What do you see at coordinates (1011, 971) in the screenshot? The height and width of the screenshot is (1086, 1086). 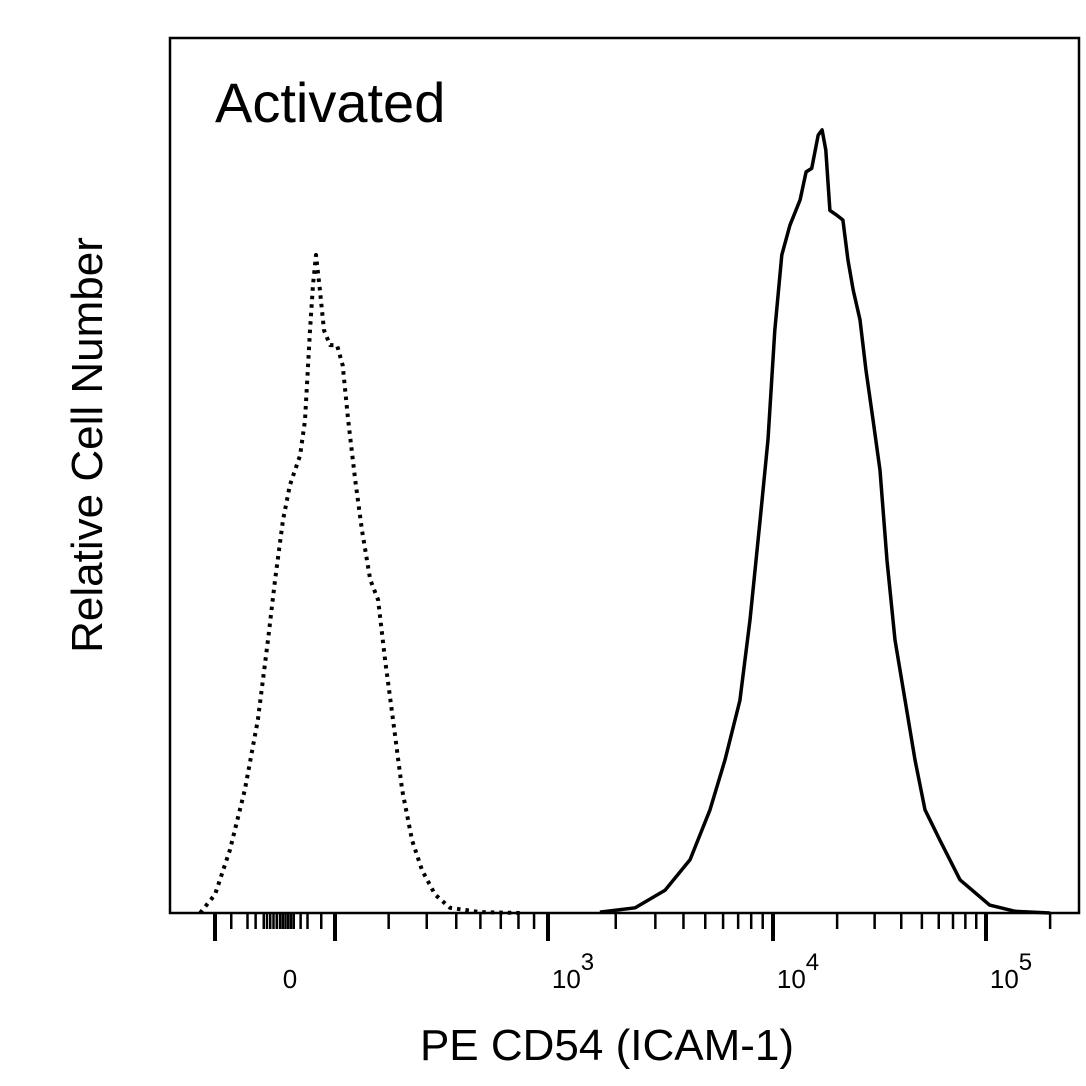 I see `x-tick-label: 10⁵` at bounding box center [1011, 971].